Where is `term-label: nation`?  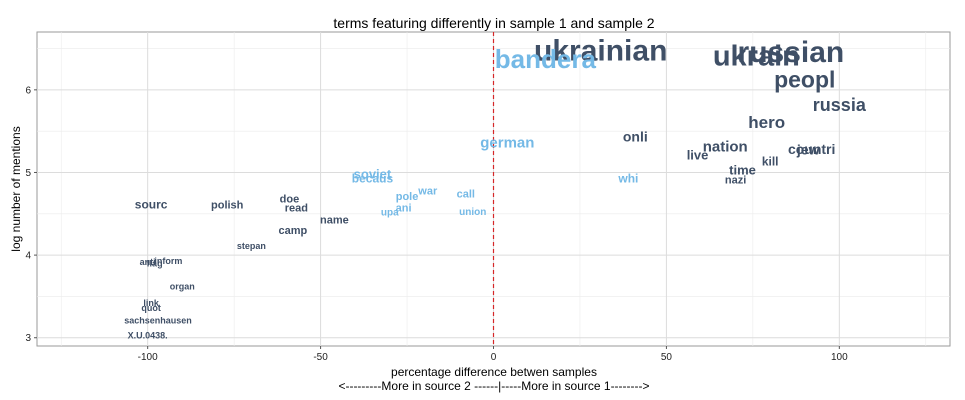
term-label: nation is located at coordinates (725, 147).